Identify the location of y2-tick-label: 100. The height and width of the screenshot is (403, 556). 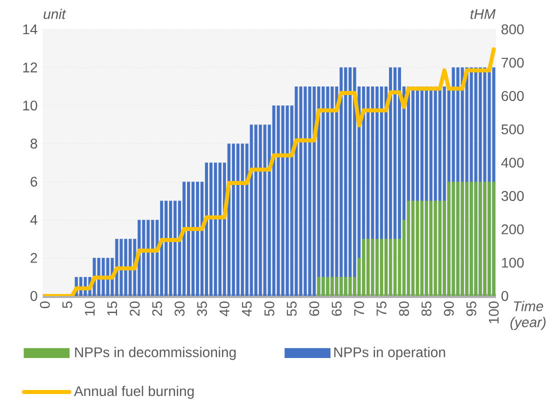
(513, 263).